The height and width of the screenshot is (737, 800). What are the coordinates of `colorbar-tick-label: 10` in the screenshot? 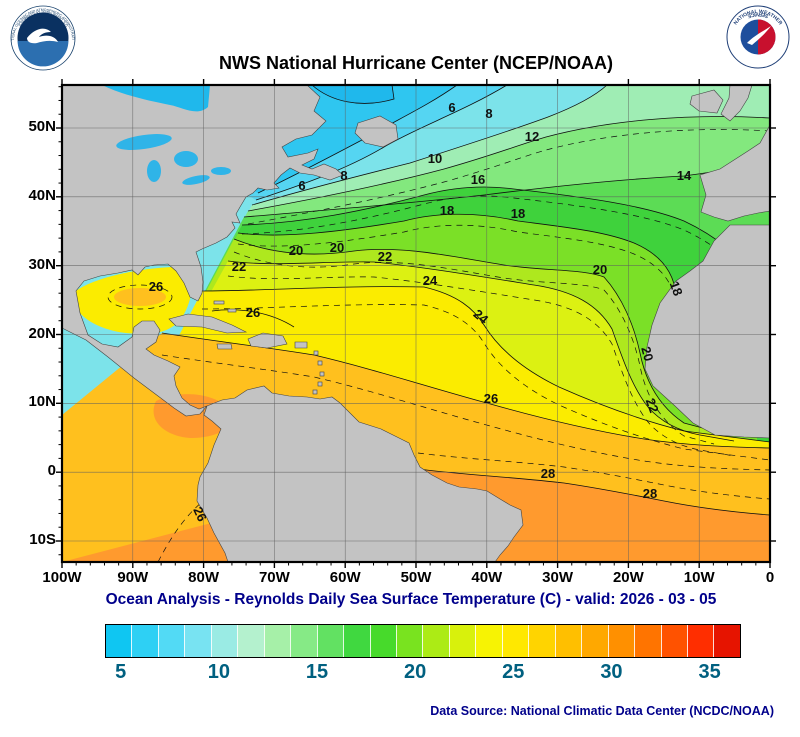 It's located at (218, 672).